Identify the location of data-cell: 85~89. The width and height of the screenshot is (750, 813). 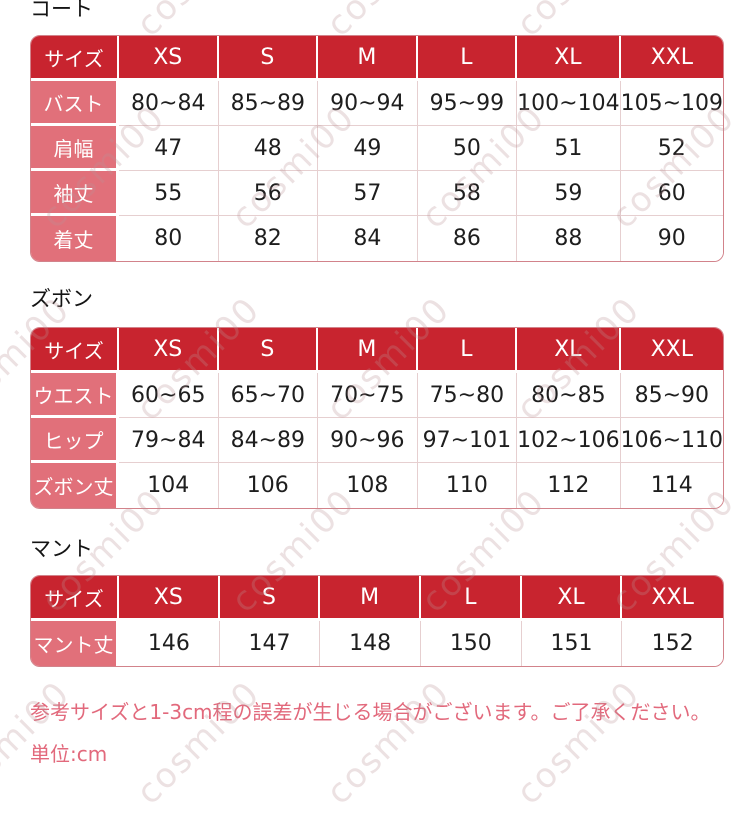
(268, 103).